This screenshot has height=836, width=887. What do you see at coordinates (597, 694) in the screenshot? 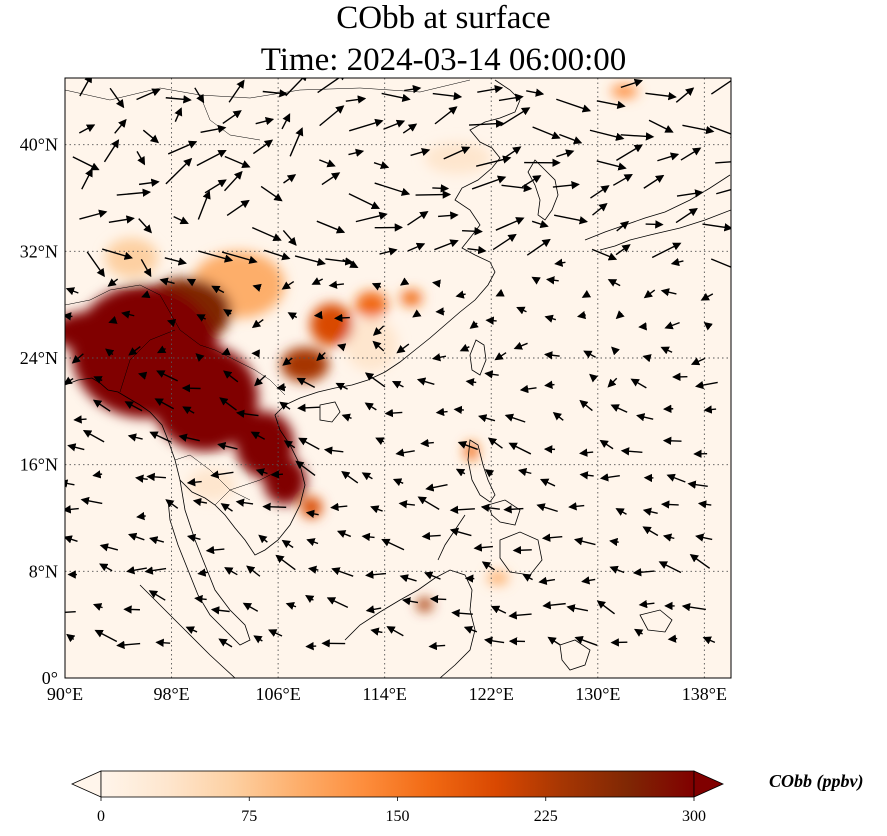
I see `x-tick-label: 130°E` at bounding box center [597, 694].